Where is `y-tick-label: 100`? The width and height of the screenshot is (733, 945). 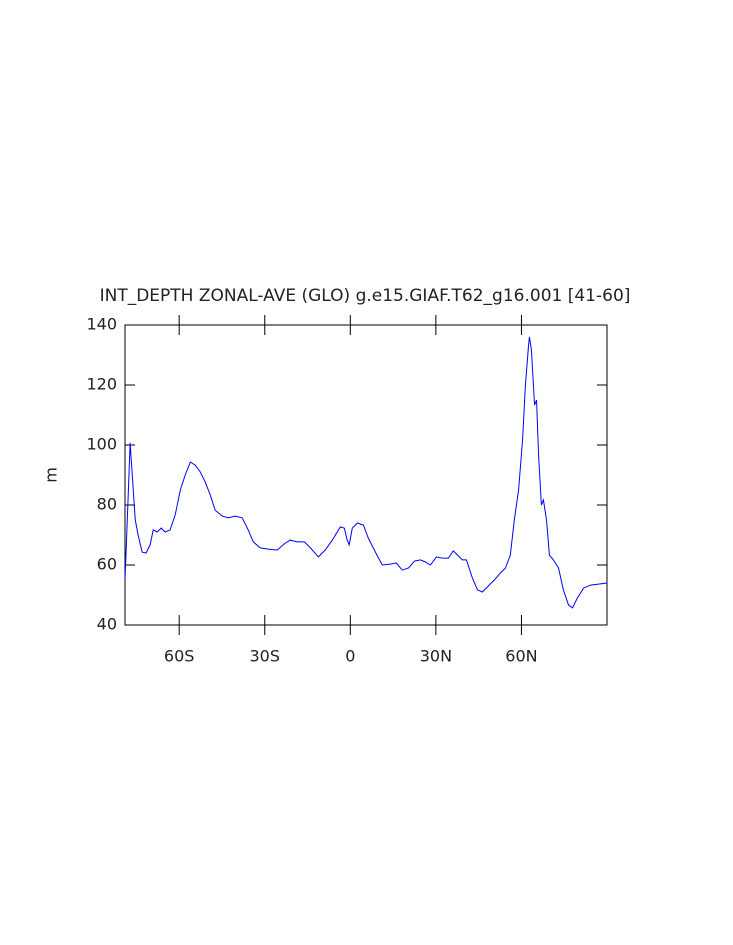
y-tick-label: 100 is located at coordinates (101, 444).